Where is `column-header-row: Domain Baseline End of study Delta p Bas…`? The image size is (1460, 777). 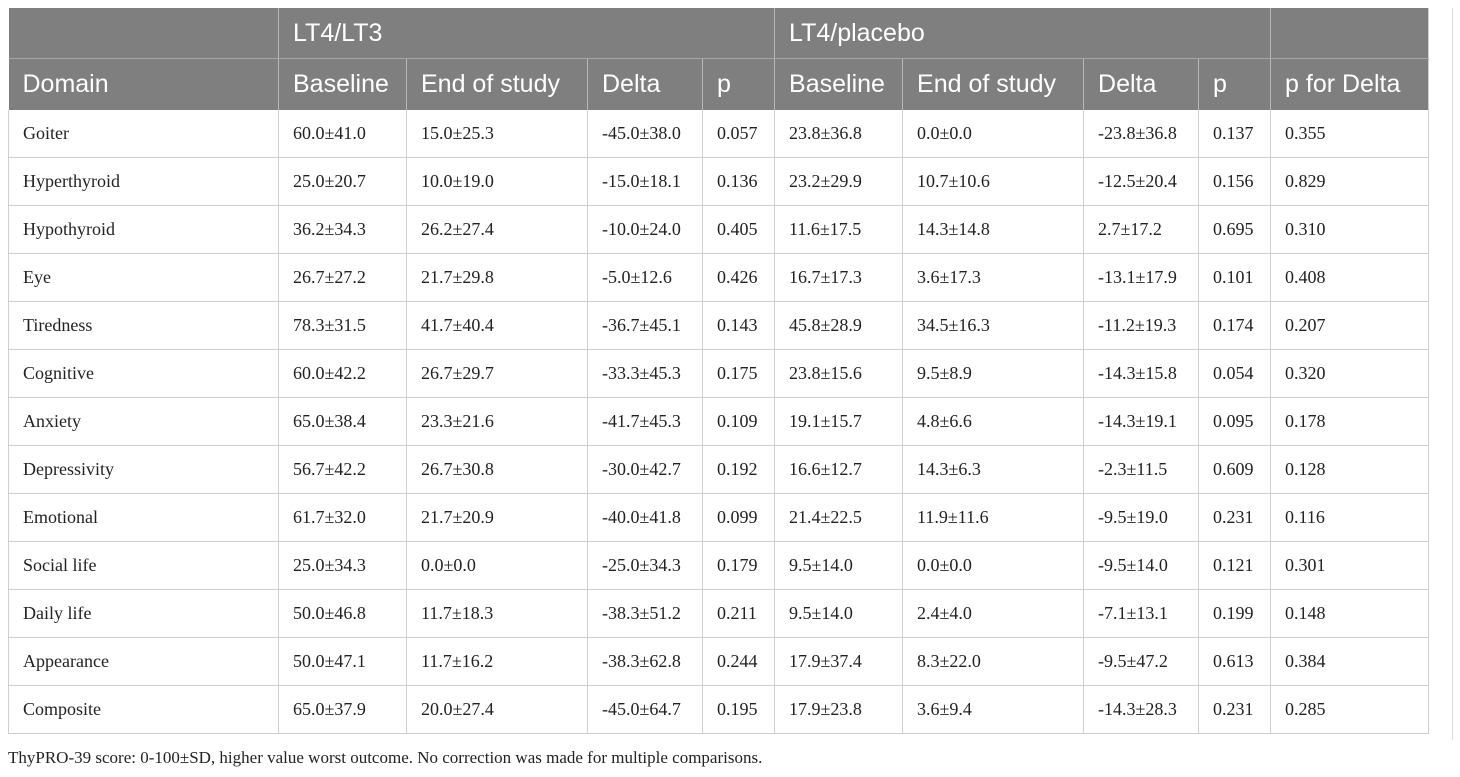
column-header-row: Domain Baseline End of study Delta p Bas… is located at coordinates (719, 84).